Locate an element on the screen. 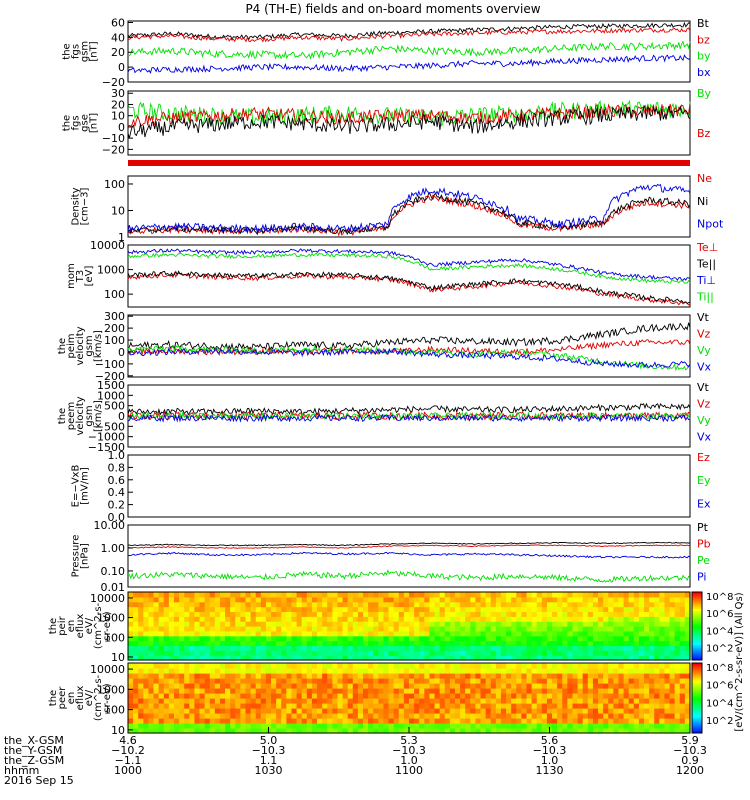 The height and width of the screenshot is (800, 750). y-tick-label: 0 is located at coordinates (121, 127).